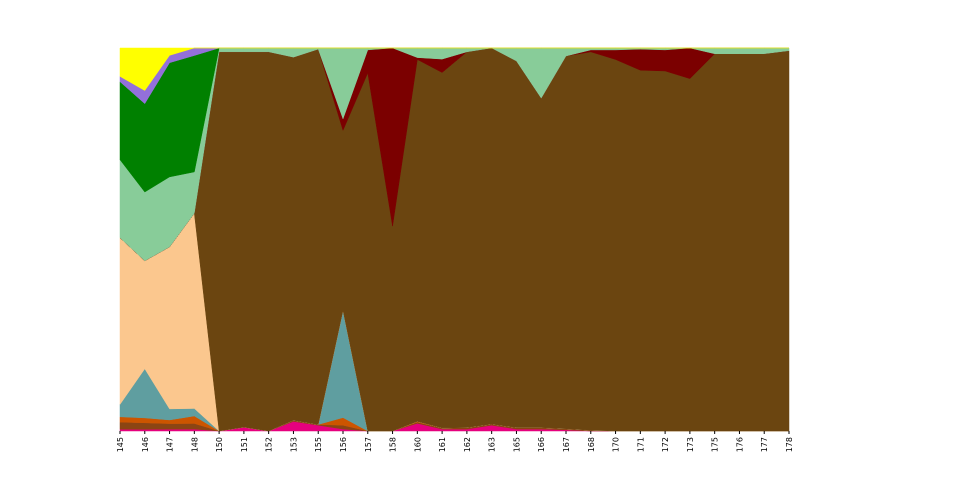 Image resolution: width=960 pixels, height=480 pixels. I want to click on x-tick-label: 158, so click(393, 444).